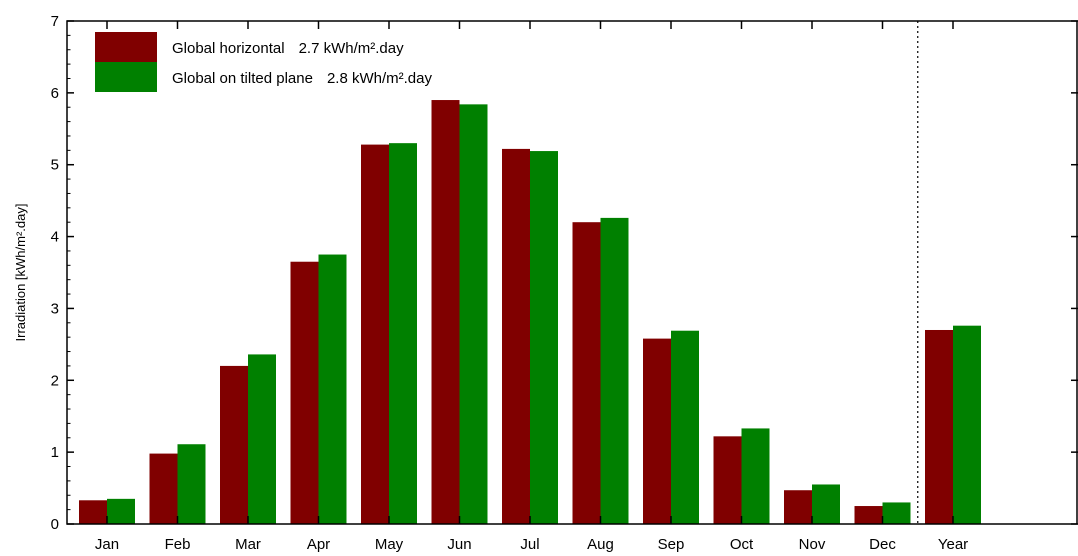 The width and height of the screenshot is (1078, 556). What do you see at coordinates (55, 237) in the screenshot?
I see `y-tick-label: 4` at bounding box center [55, 237].